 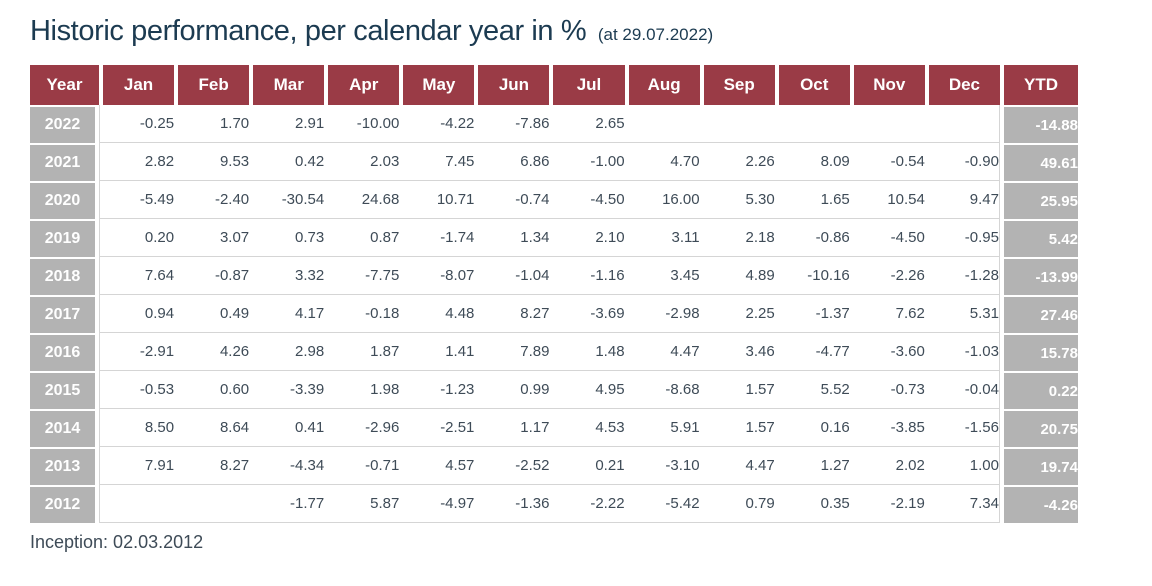 I want to click on value-cell: -2.52, so click(x=512, y=466).